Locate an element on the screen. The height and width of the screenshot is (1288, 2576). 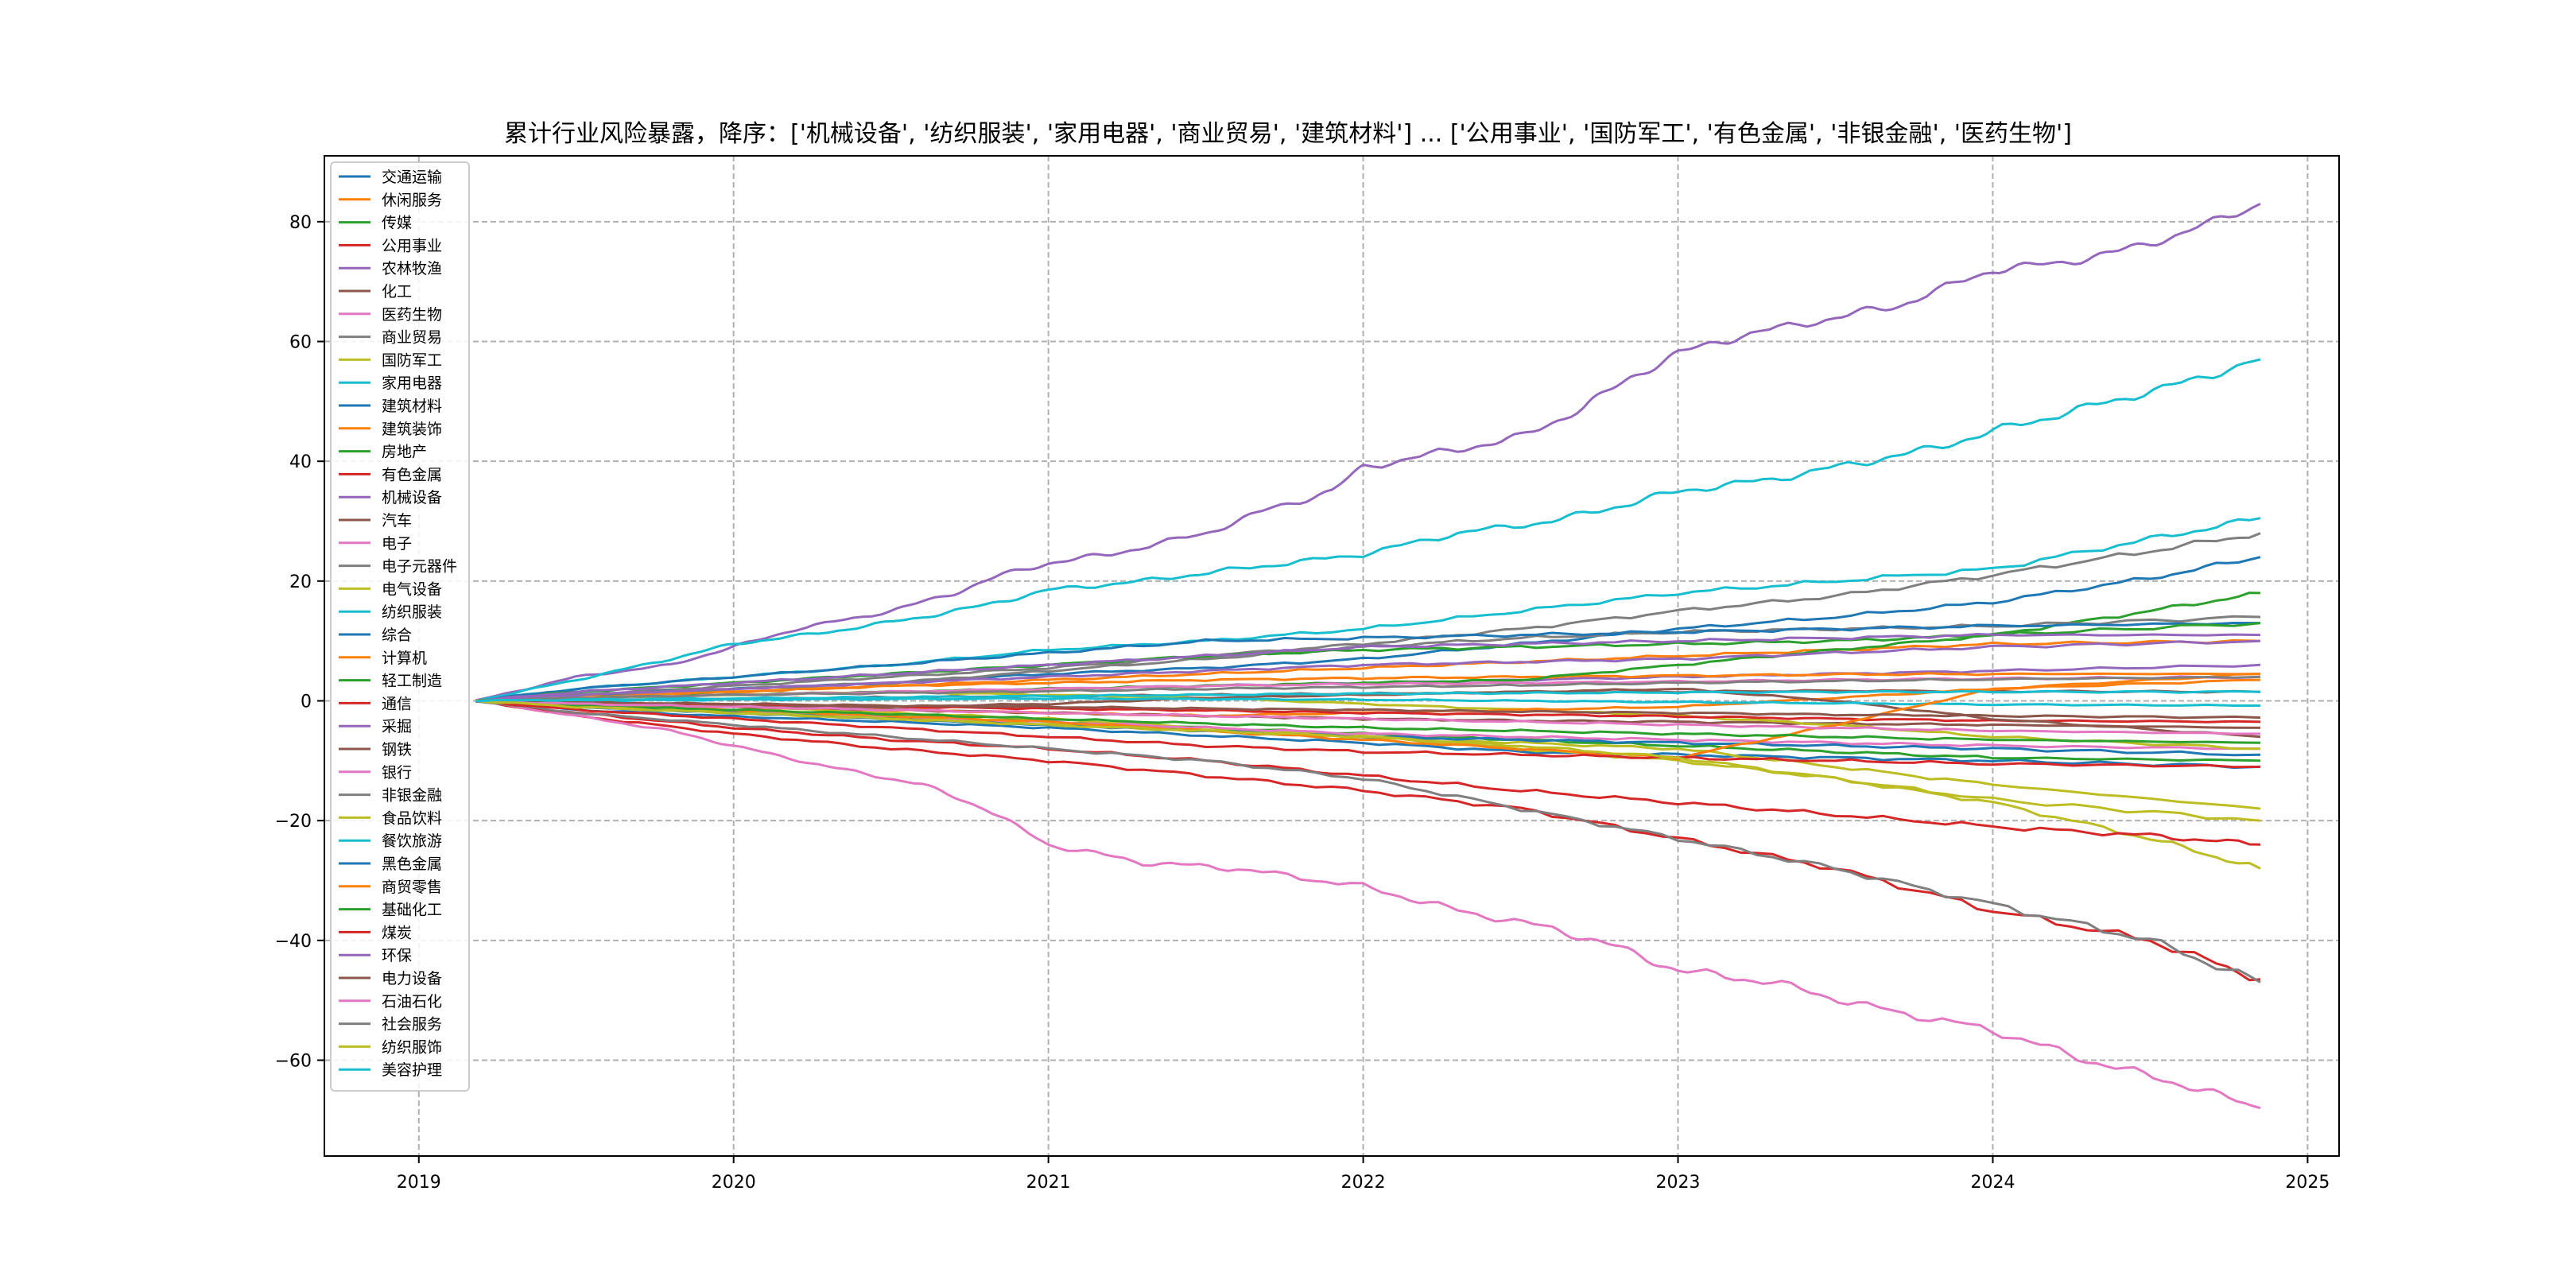
legend-label: 商贸零售 is located at coordinates (412, 887).